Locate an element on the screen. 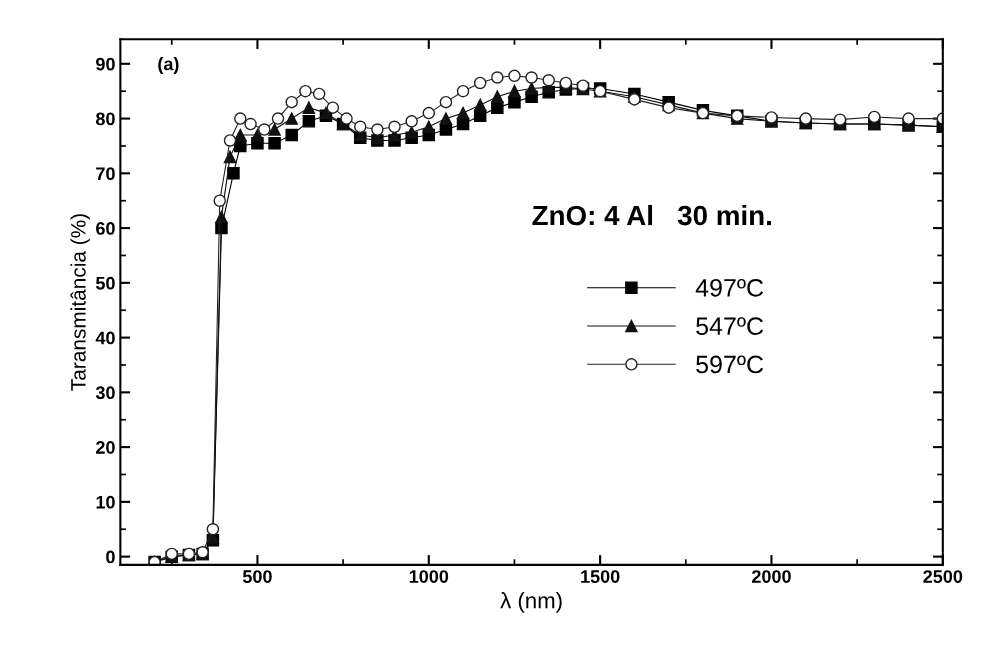 This screenshot has height=653, width=1003. y-tick-label: 30 is located at coordinates (105, 393).